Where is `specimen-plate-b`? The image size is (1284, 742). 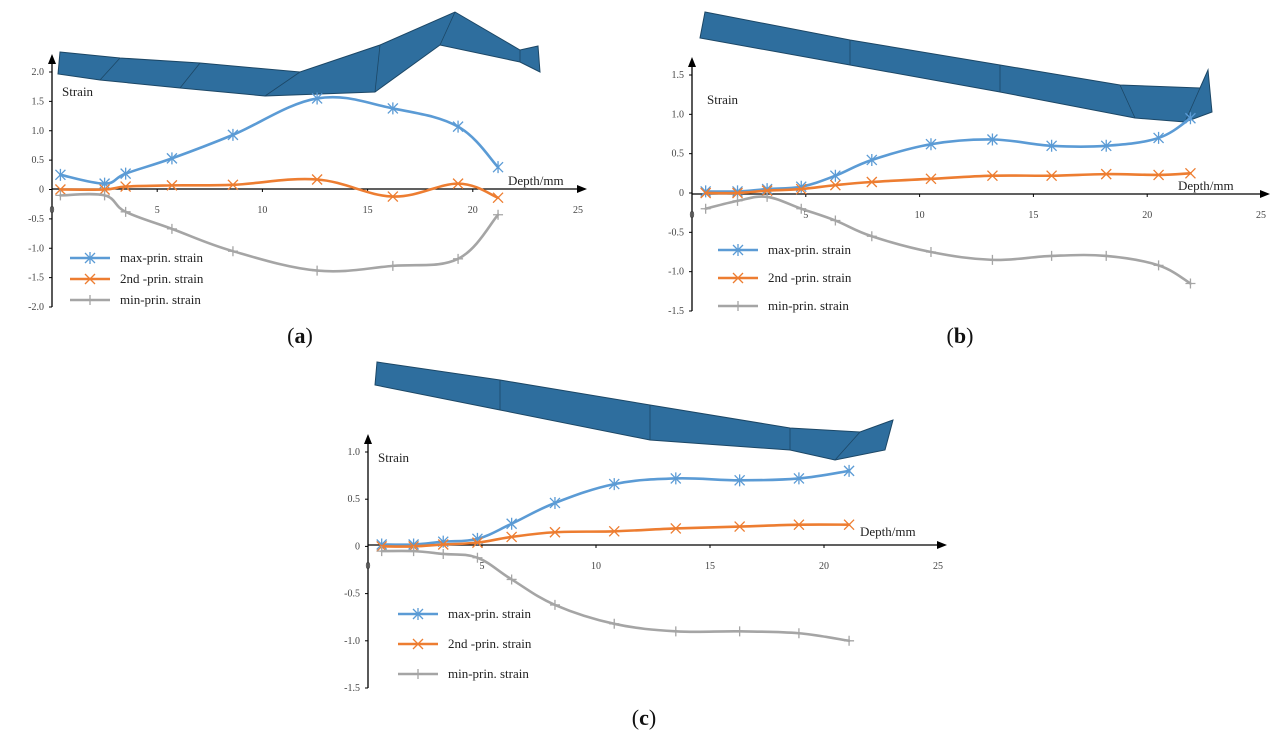 specimen-plate-b is located at coordinates (956, 67).